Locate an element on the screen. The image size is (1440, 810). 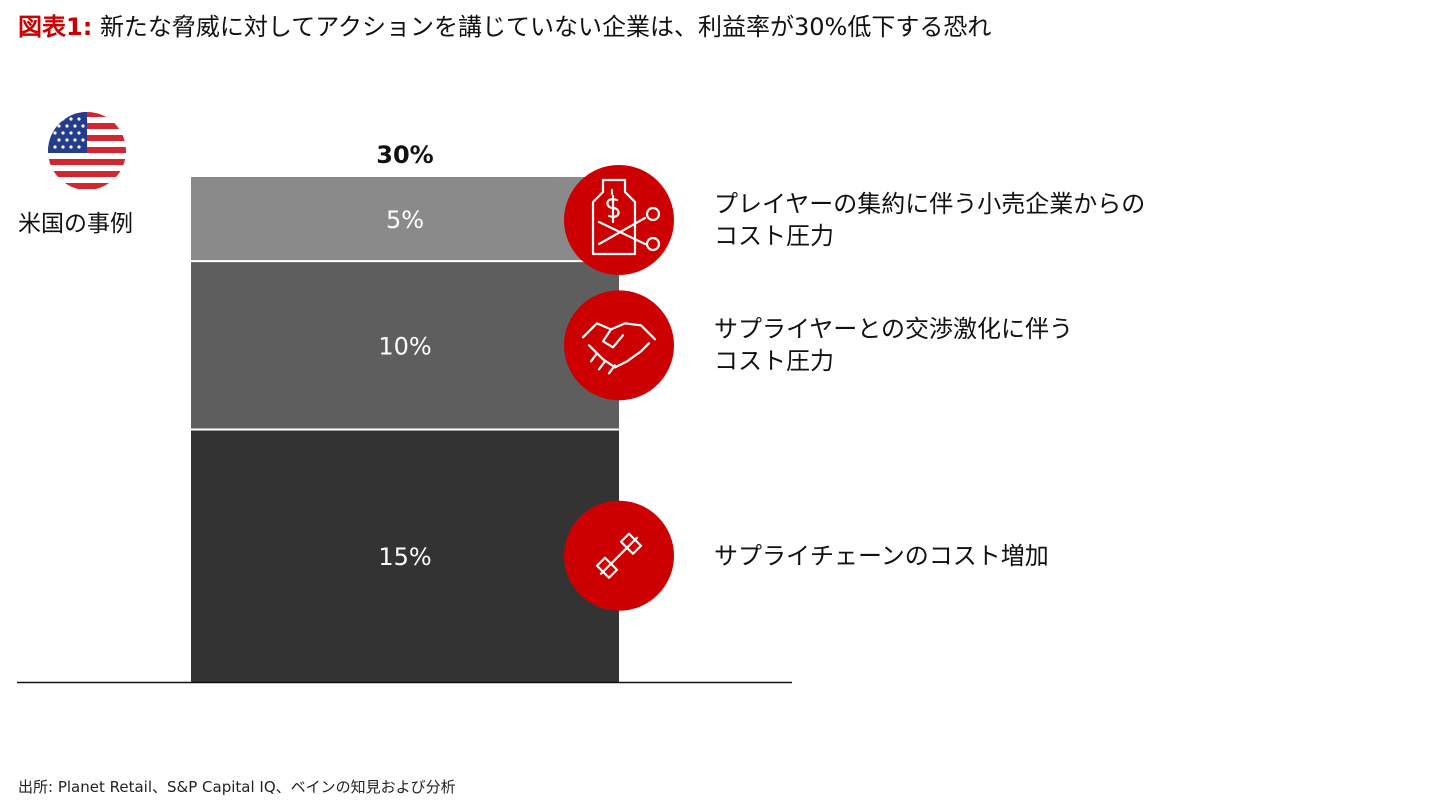
bar-value-label: 10% is located at coordinates (404, 346).